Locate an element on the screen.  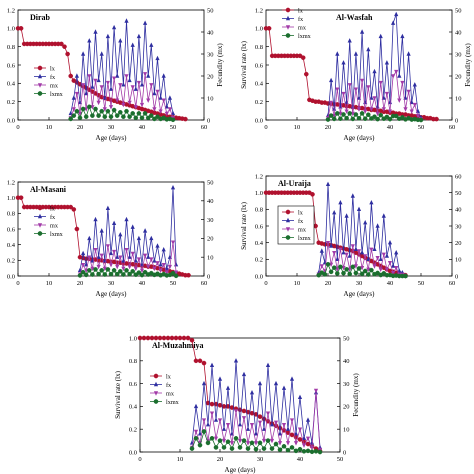
x-axis-title: Age (days) is located at coordinates (112, 294).